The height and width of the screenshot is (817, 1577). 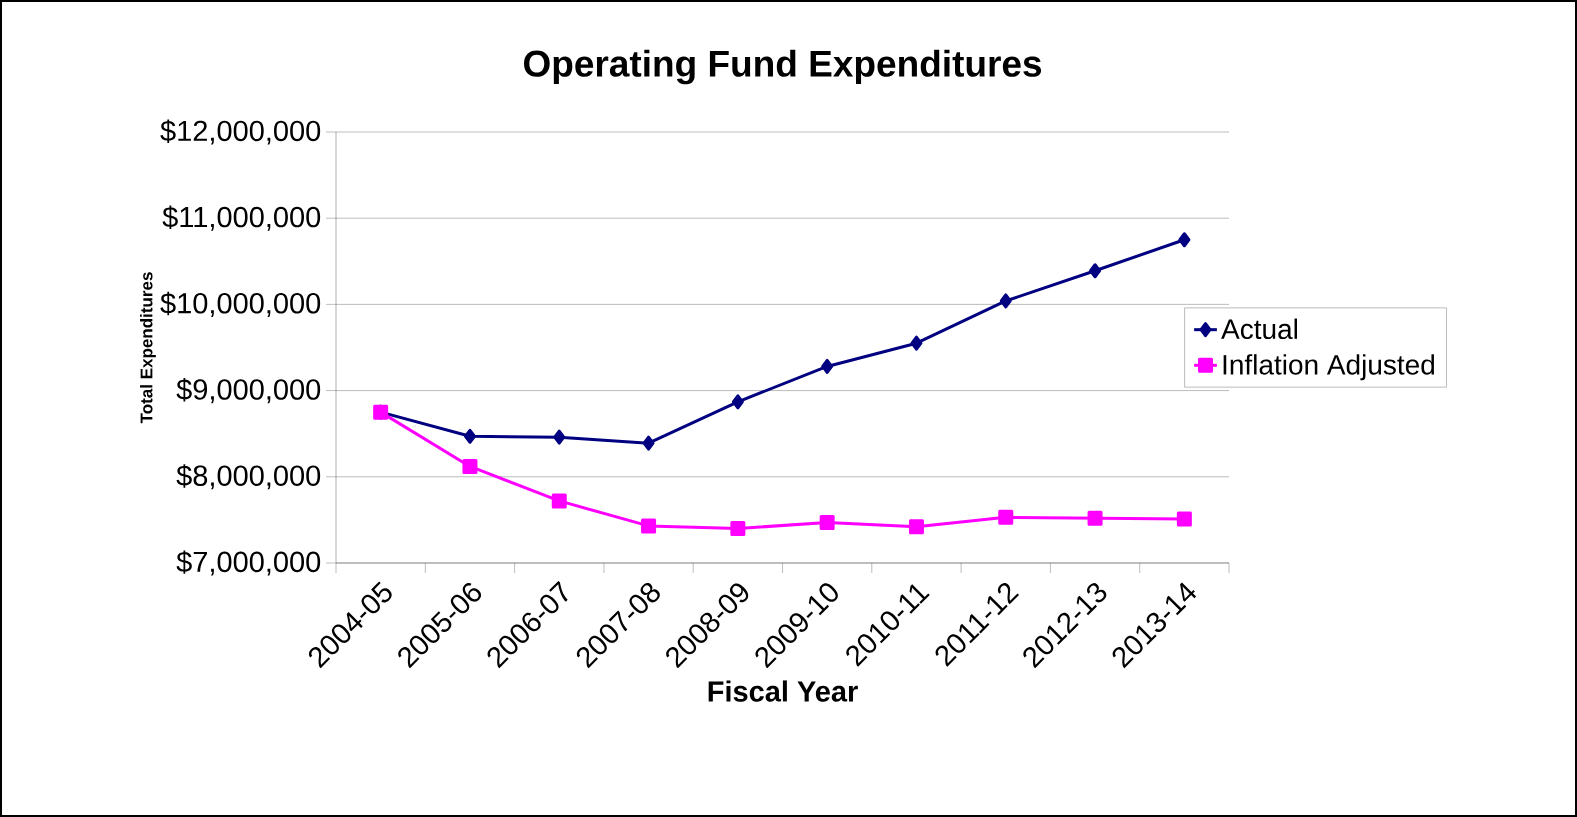 I want to click on y-tick-label: $9,000,000, so click(x=248, y=390).